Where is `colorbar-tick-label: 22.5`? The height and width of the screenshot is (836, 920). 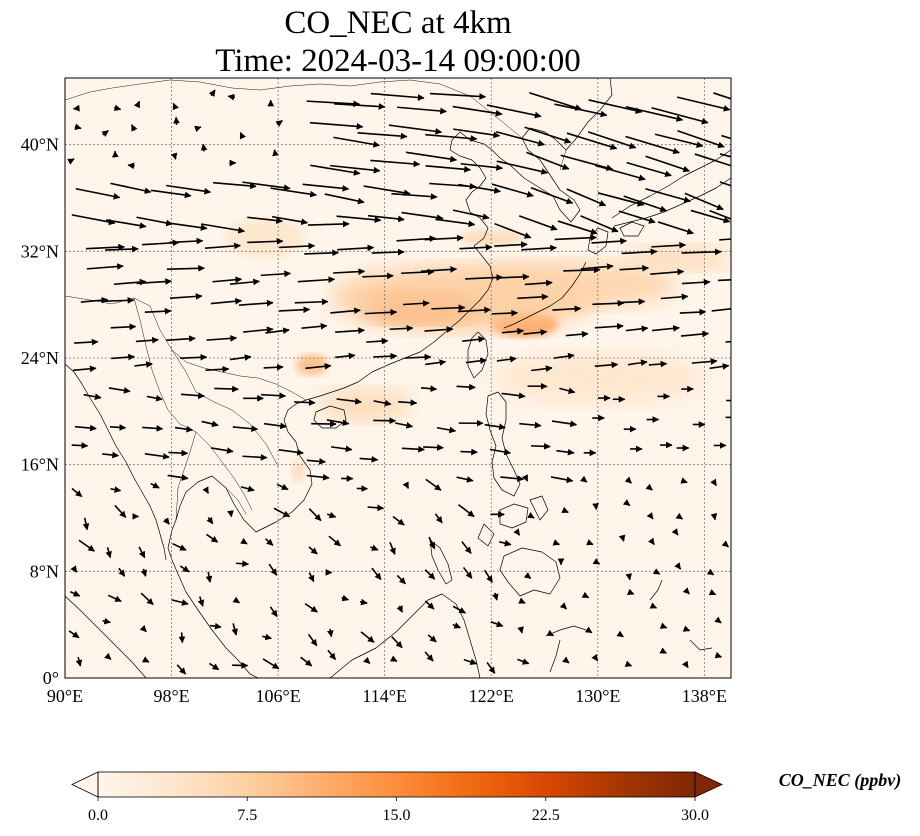
colorbar-tick-label: 22.5 is located at coordinates (546, 815).